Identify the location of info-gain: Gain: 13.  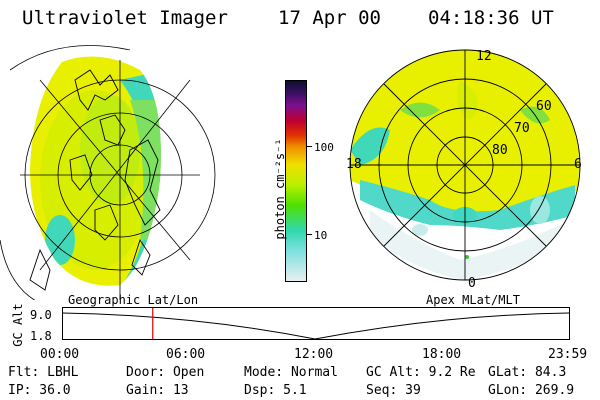
(157, 390).